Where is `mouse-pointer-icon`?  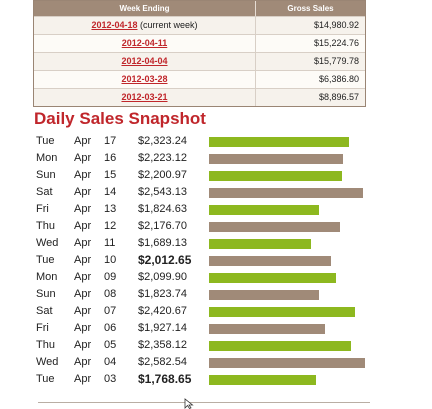 mouse-pointer-icon is located at coordinates (189, 403).